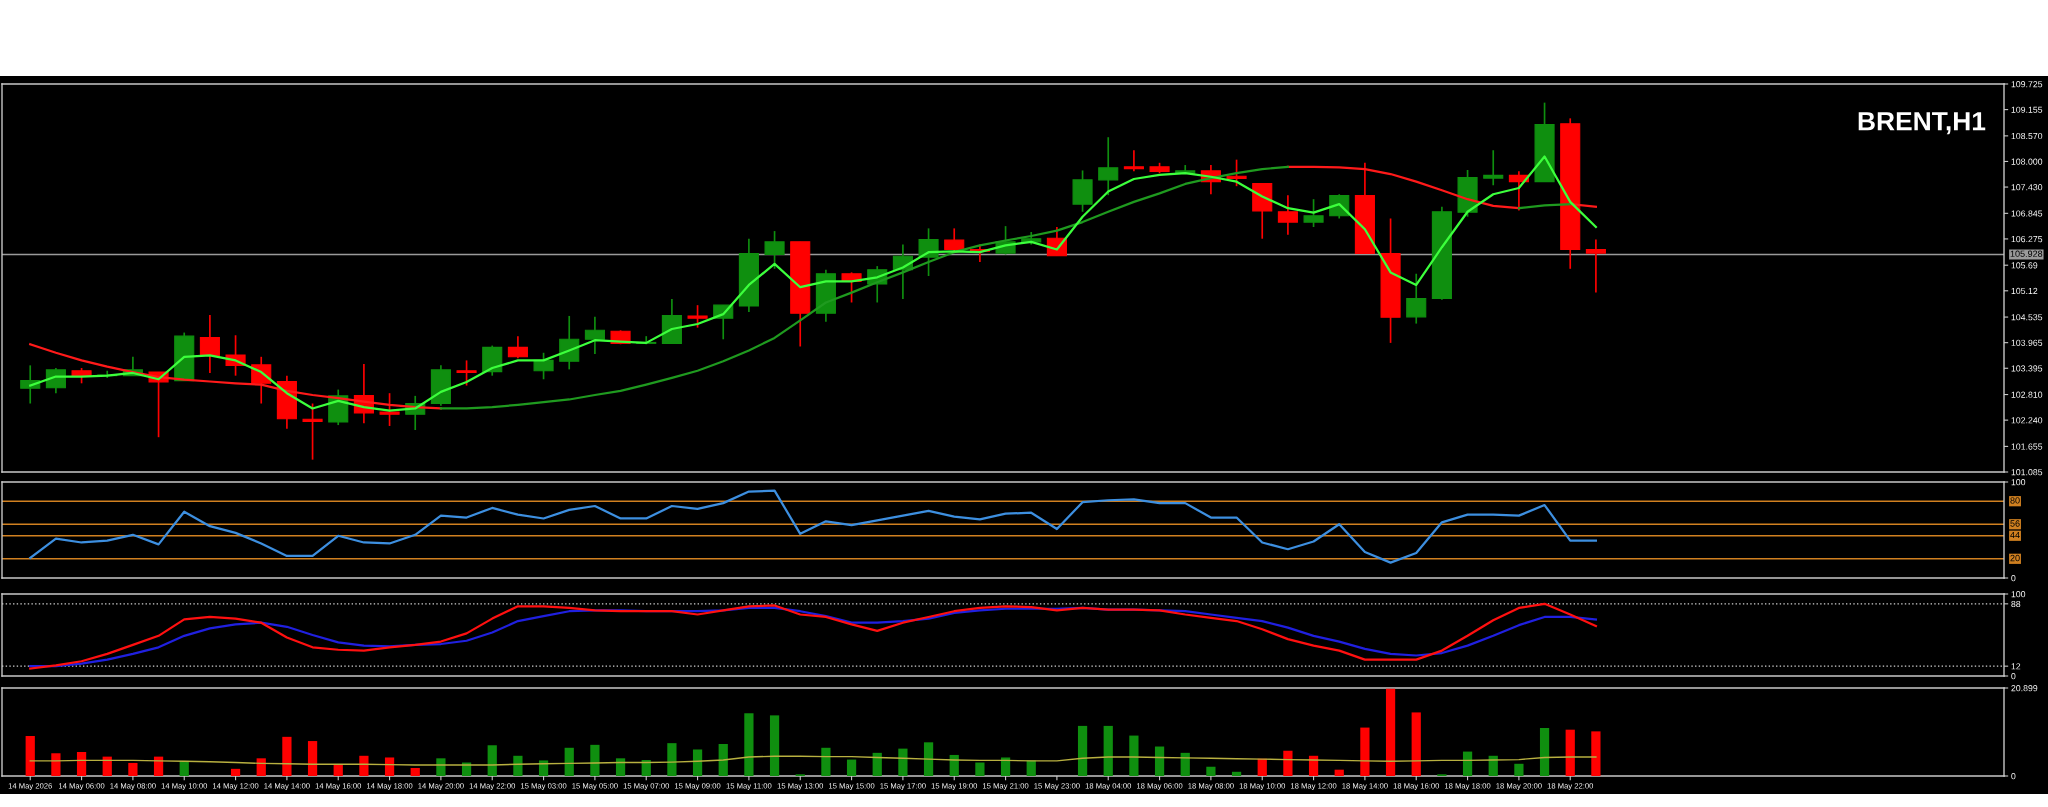  I want to click on ref-line-label: 105.928, so click(2026, 253).